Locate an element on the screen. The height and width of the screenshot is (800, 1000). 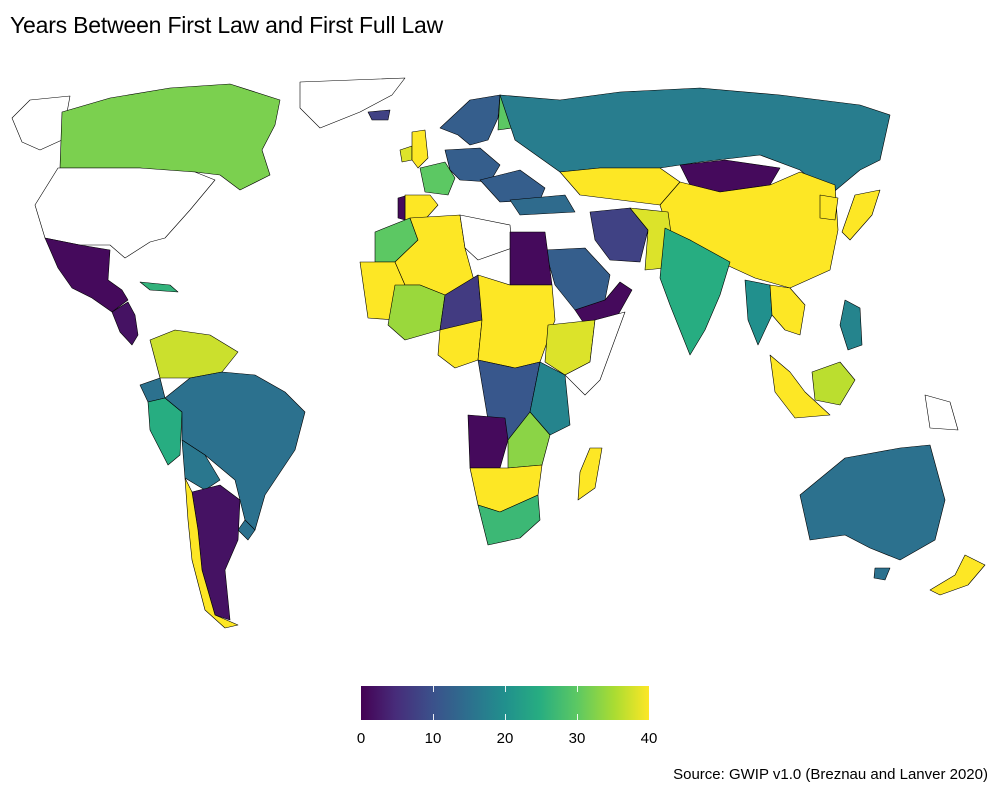
legend-label-10: 10 is located at coordinates (433, 738).